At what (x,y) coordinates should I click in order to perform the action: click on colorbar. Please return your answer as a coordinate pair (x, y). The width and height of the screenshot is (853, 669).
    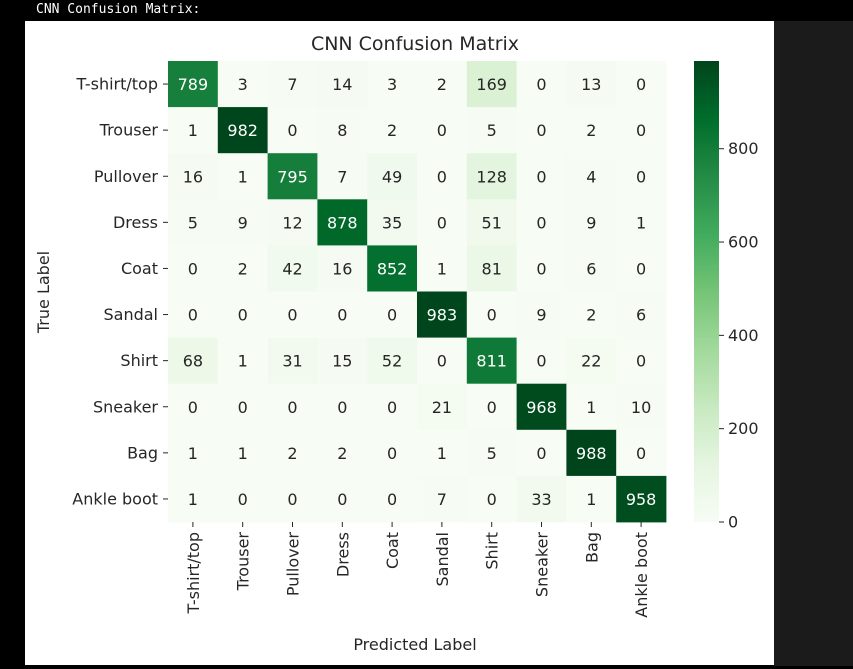
    Looking at the image, I should click on (706, 291).